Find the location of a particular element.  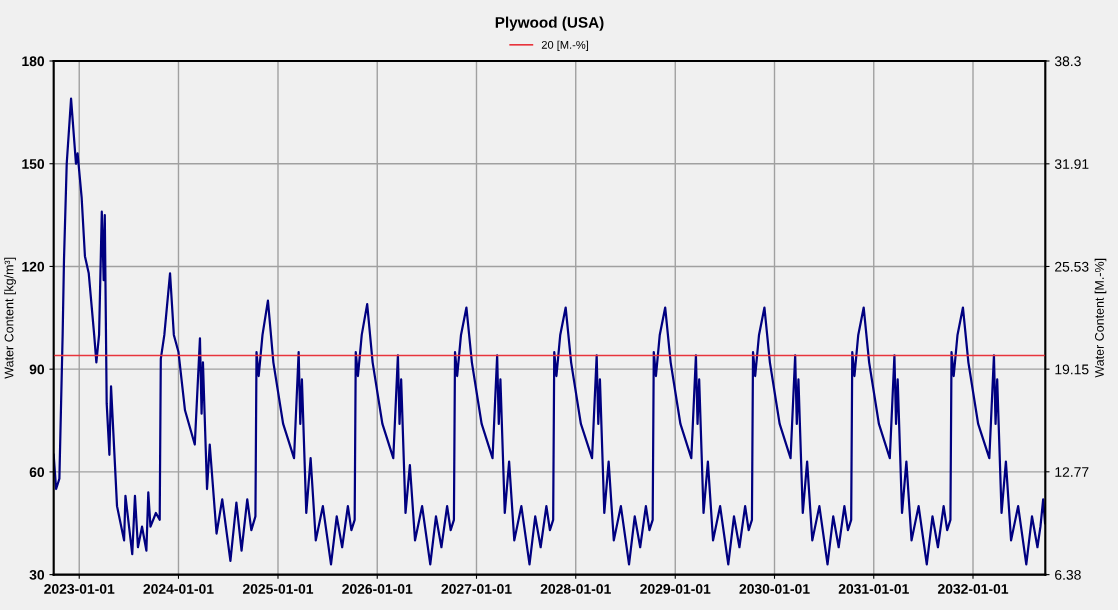

x-tick-label: 2026-01-01 is located at coordinates (377, 589).